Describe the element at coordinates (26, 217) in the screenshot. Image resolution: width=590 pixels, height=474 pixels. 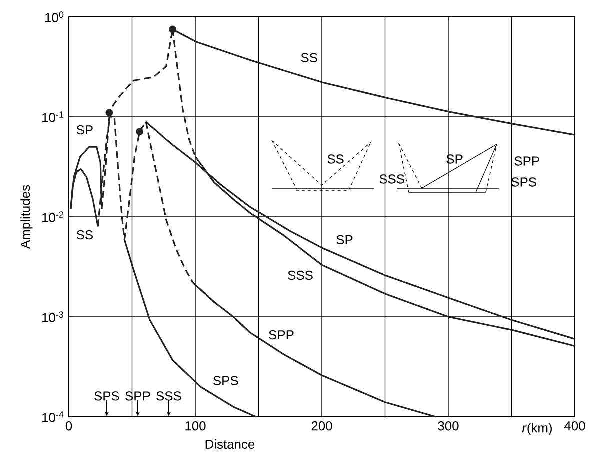
I see `y-axis-title: Amplitudes` at that location.